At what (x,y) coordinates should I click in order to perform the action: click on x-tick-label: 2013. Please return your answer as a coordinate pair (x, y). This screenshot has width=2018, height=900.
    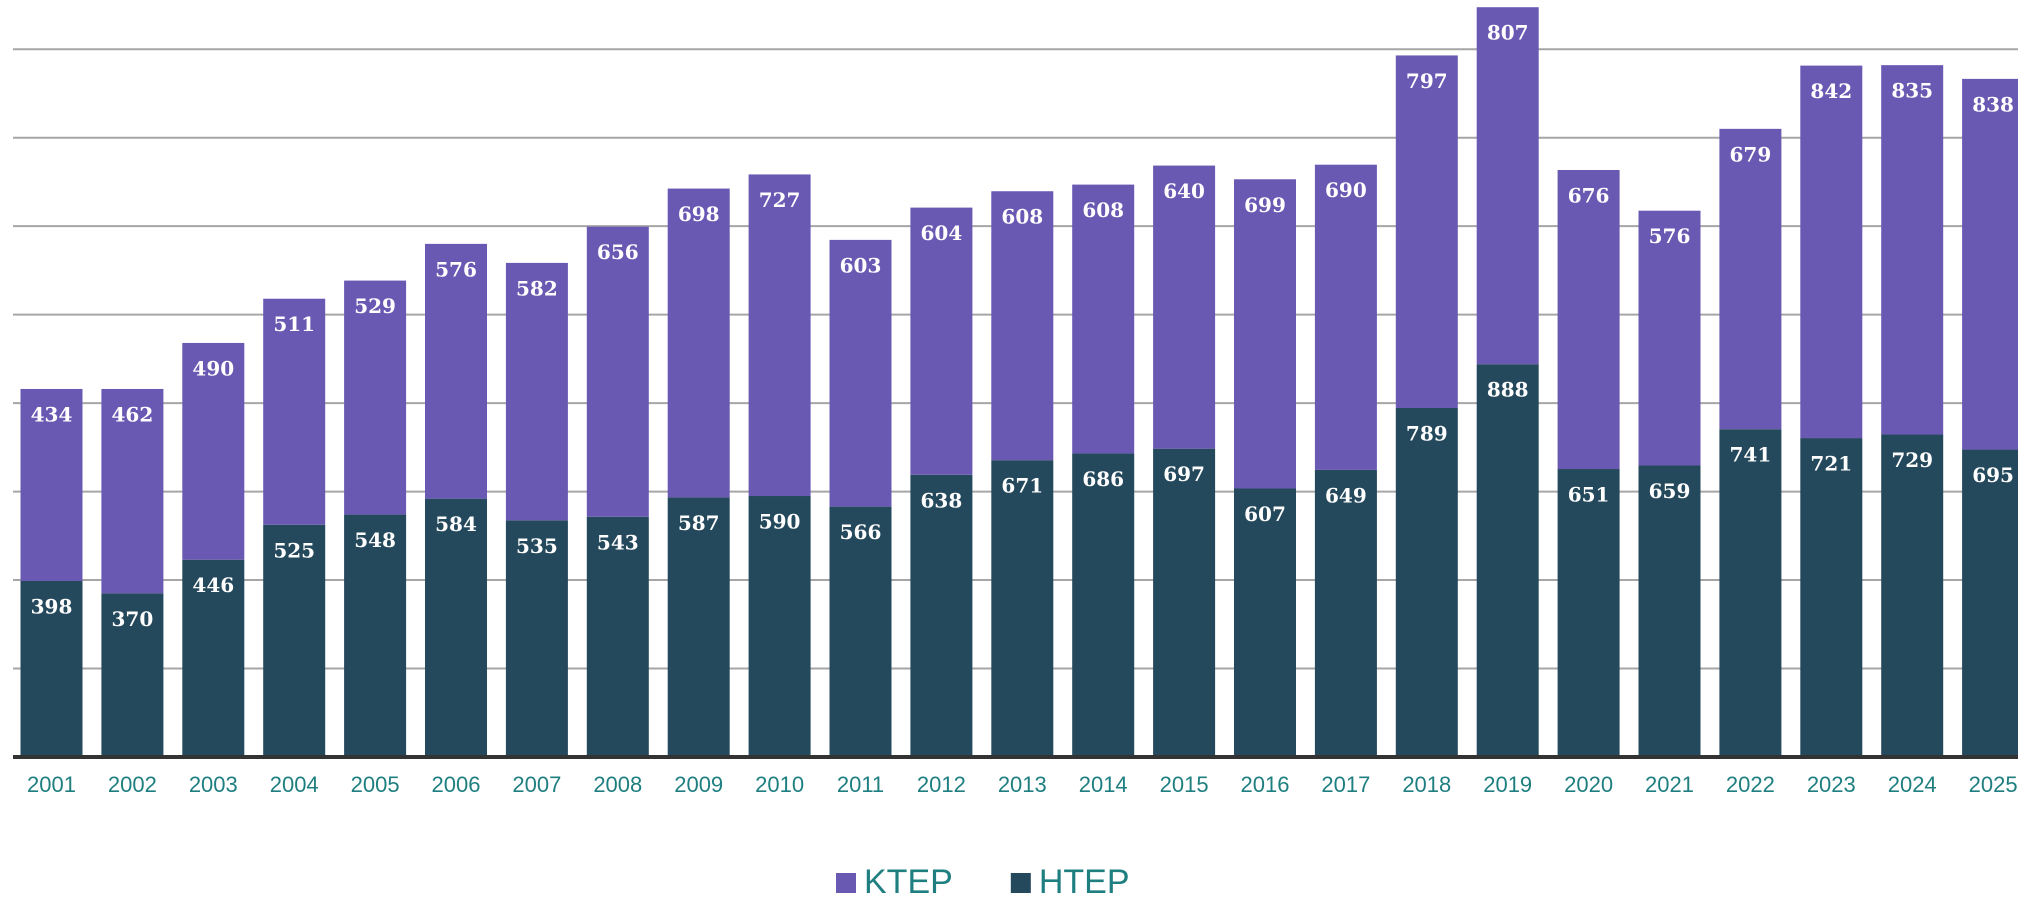
    Looking at the image, I should click on (1022, 784).